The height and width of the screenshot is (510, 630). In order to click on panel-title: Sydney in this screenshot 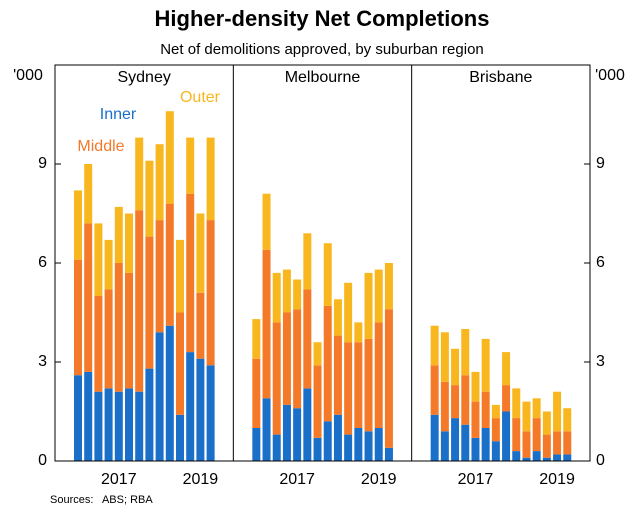, I will do `click(143, 77)`.